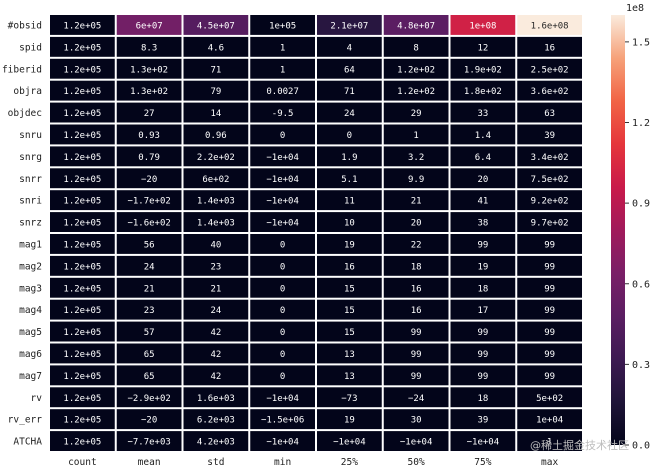 The width and height of the screenshot is (670, 470). I want to click on row-label: objdec, so click(25, 113).